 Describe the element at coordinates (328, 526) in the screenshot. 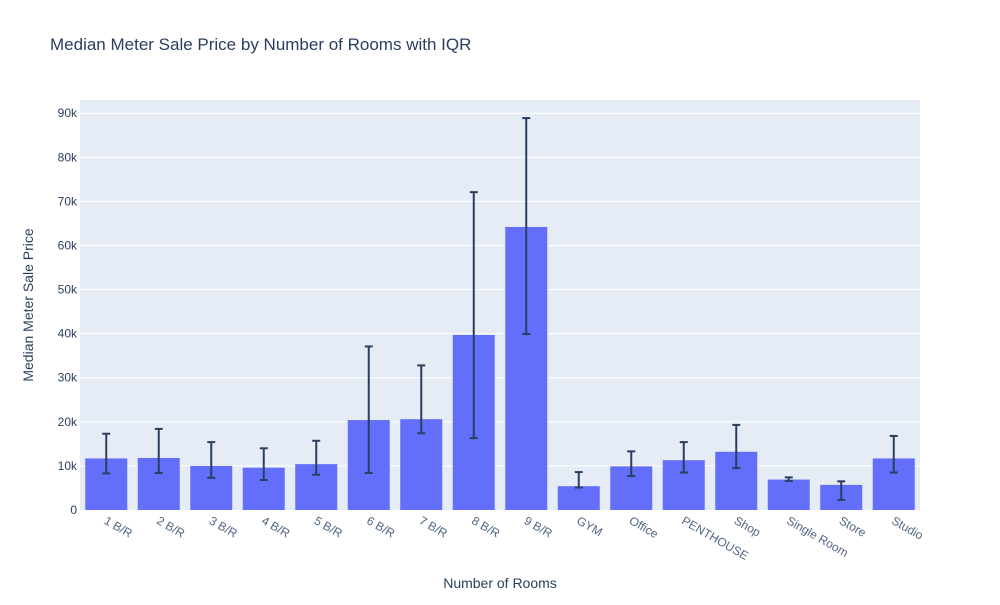

I see `x-tick-label: 5 B/R` at that location.